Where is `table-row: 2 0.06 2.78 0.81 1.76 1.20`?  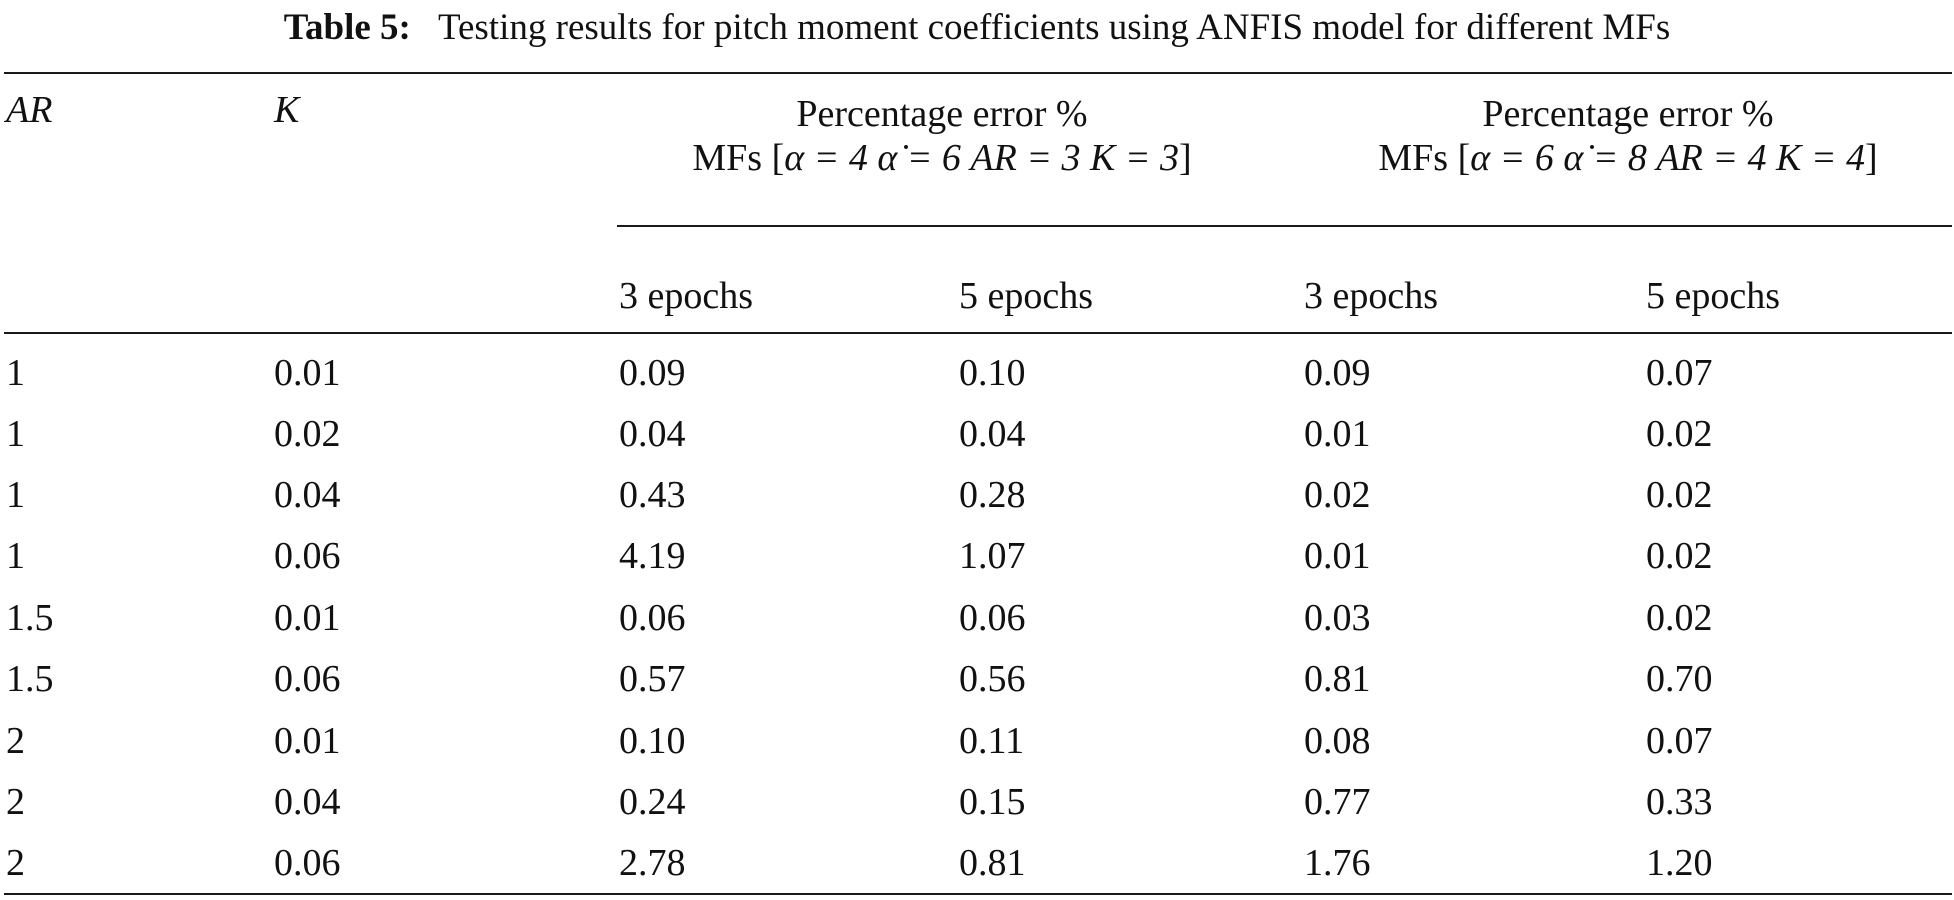
table-row: 2 0.06 2.78 0.81 1.76 1.20 is located at coordinates (977, 863).